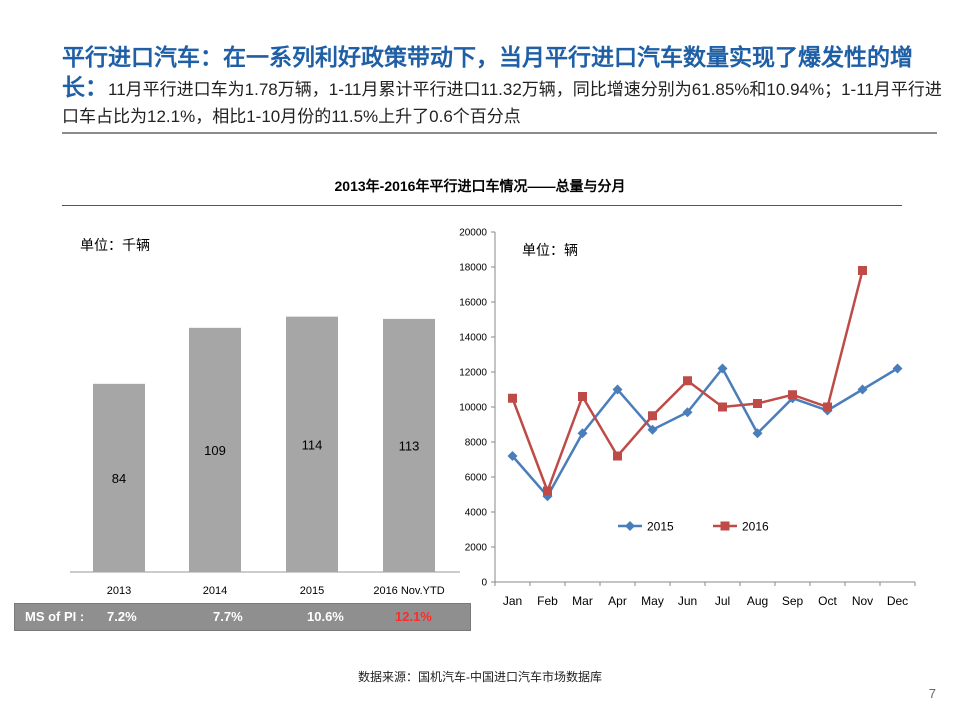  What do you see at coordinates (512, 601) in the screenshot?
I see `x-tick-label: Jan` at bounding box center [512, 601].